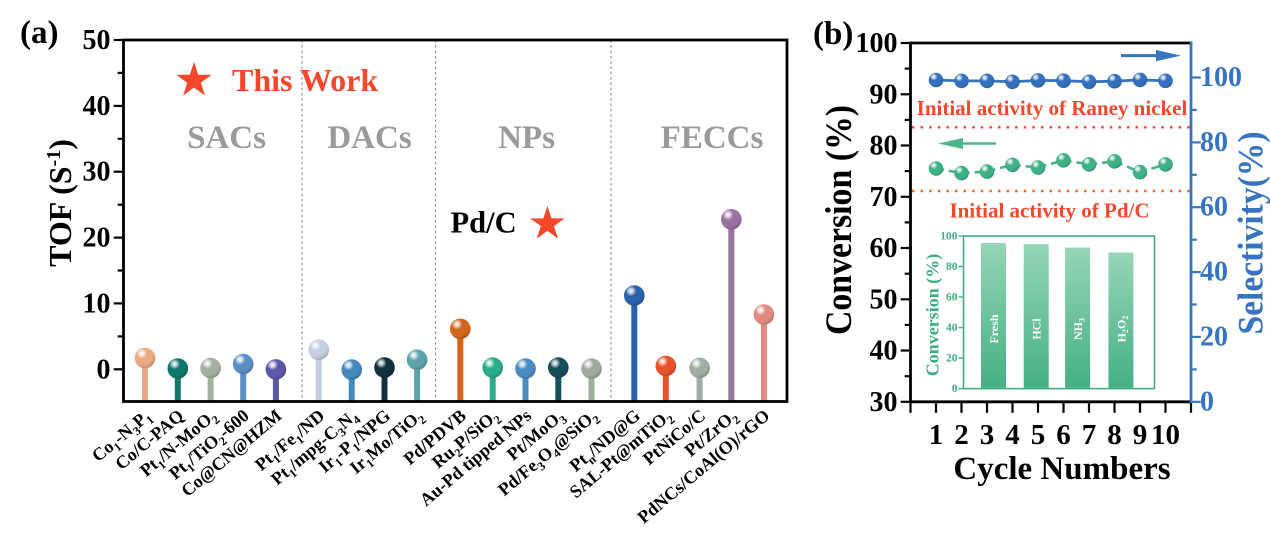 This screenshot has height=533, width=1270. What do you see at coordinates (1037, 329) in the screenshot?
I see `svg-text: HCl` at bounding box center [1037, 329].